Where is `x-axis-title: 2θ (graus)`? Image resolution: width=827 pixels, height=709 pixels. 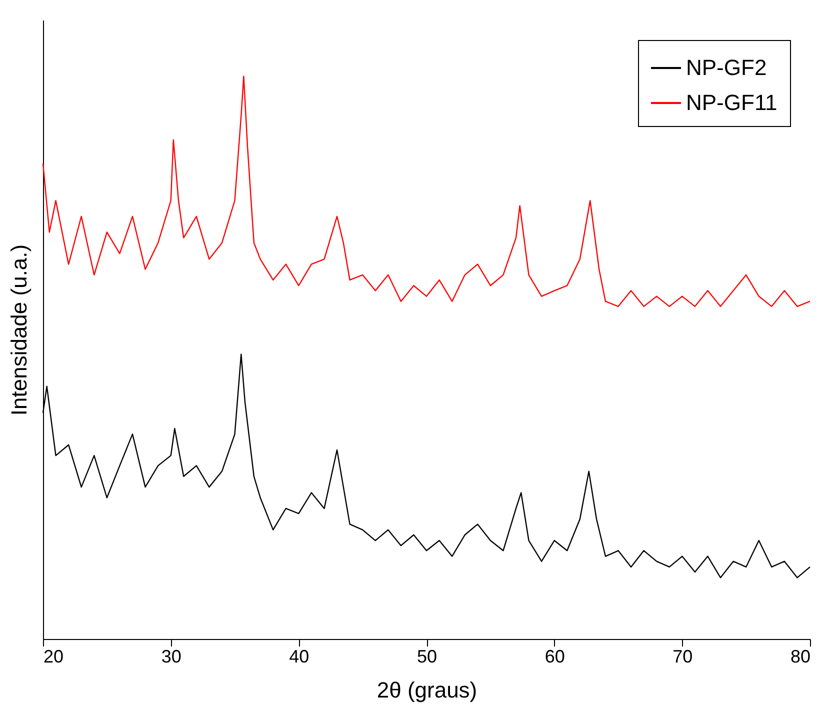
x-axis-title: 2θ (graus) is located at coordinates (427, 690).